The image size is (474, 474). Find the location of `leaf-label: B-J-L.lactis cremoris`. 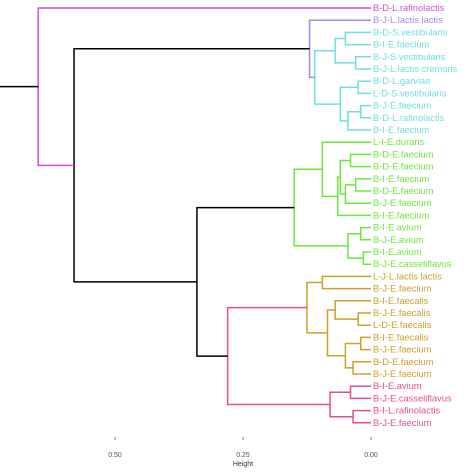

leaf-label: B-J-L.lactis cremoris is located at coordinates (415, 69).